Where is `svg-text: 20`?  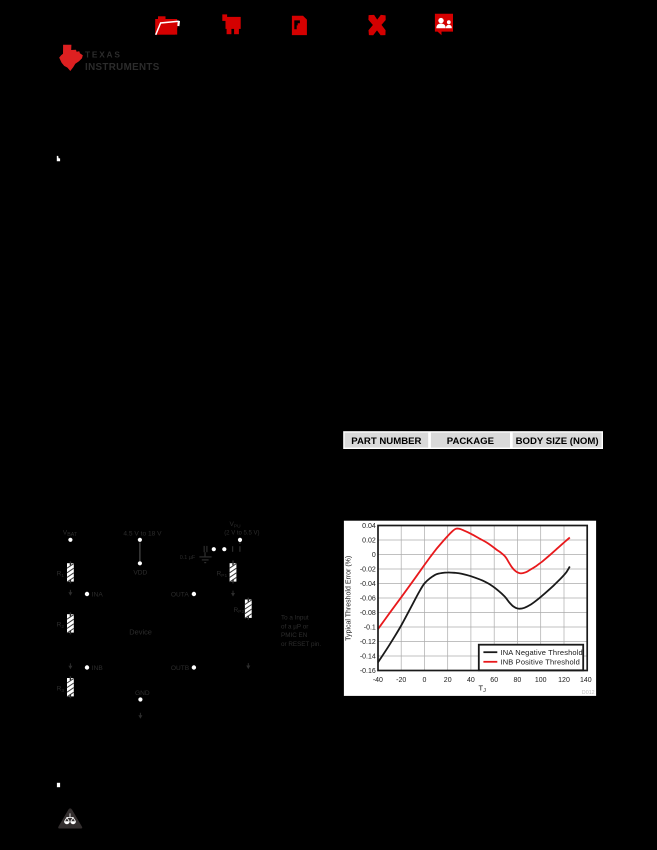 svg-text: 20 is located at coordinates (448, 680).